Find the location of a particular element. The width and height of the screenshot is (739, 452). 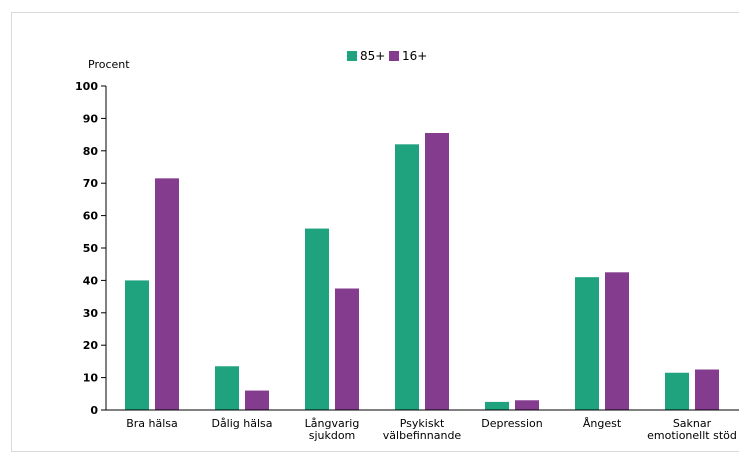

bar-85+-6 is located at coordinates (677, 391).